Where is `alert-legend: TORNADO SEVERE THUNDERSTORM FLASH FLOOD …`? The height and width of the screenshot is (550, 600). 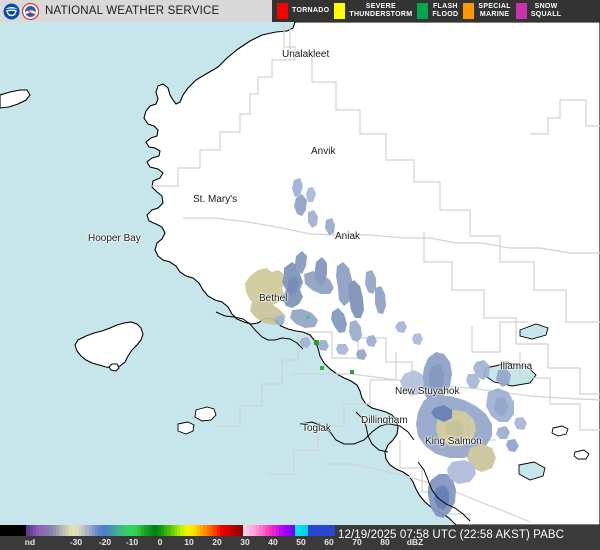 alert-legend: TORNADO SEVERE THUNDERSTORM FLASH FLOOD … is located at coordinates (436, 11).